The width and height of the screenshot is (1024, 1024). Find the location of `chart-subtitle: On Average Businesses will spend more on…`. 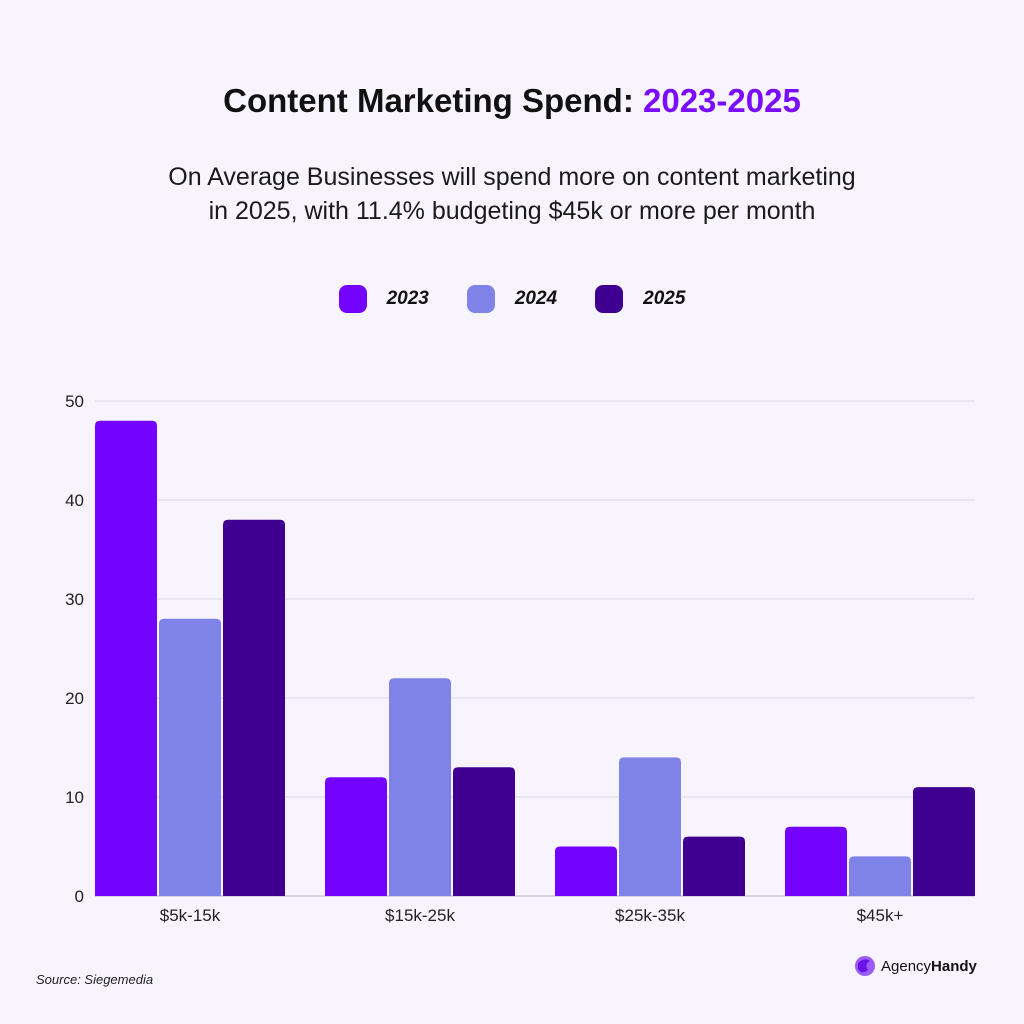

chart-subtitle: On Average Businesses will spend more on… is located at coordinates (512, 194).